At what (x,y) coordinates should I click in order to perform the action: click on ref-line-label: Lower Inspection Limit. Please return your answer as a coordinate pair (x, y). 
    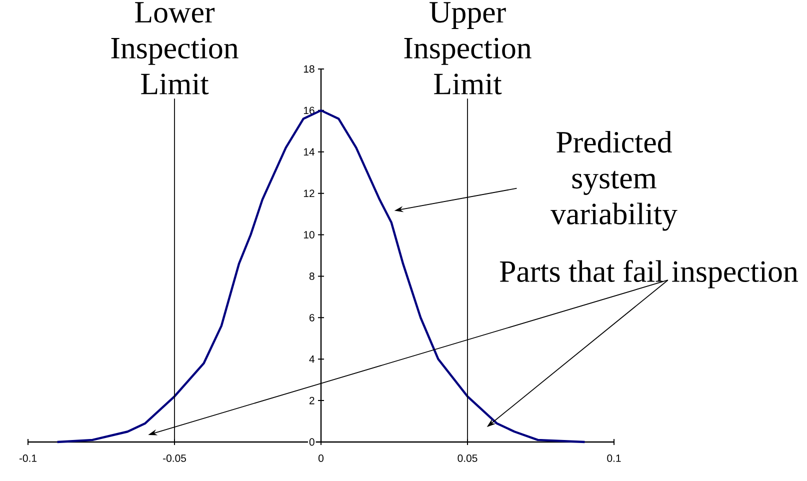
    Looking at the image, I should click on (174, 48).